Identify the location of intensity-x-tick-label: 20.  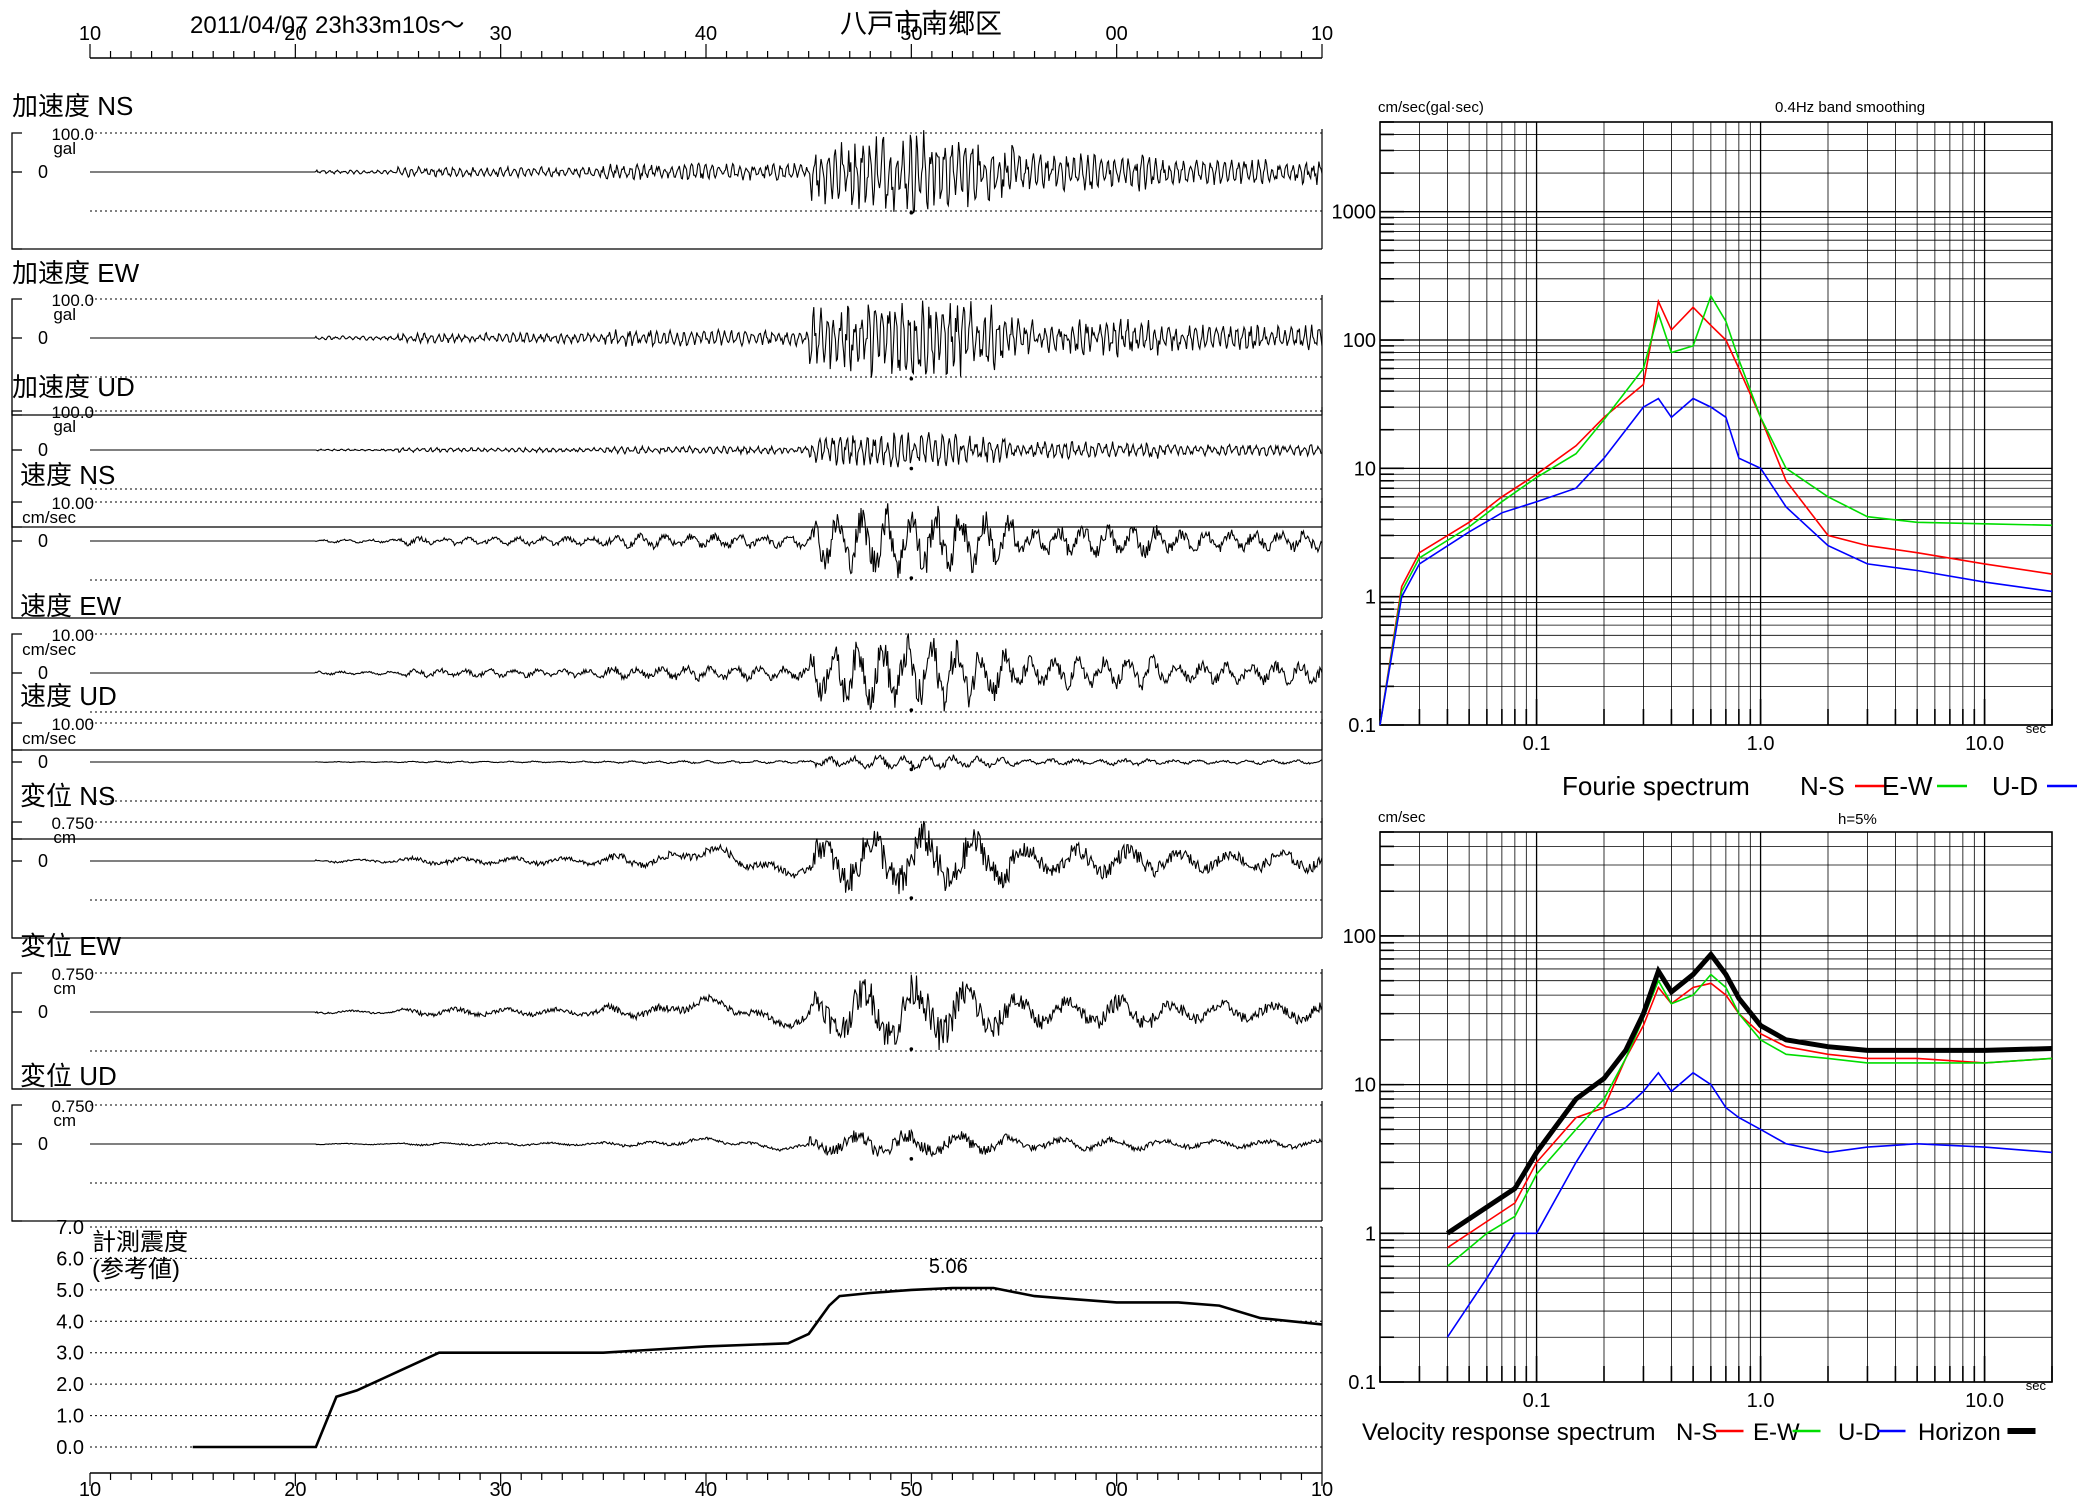
(295, 1489).